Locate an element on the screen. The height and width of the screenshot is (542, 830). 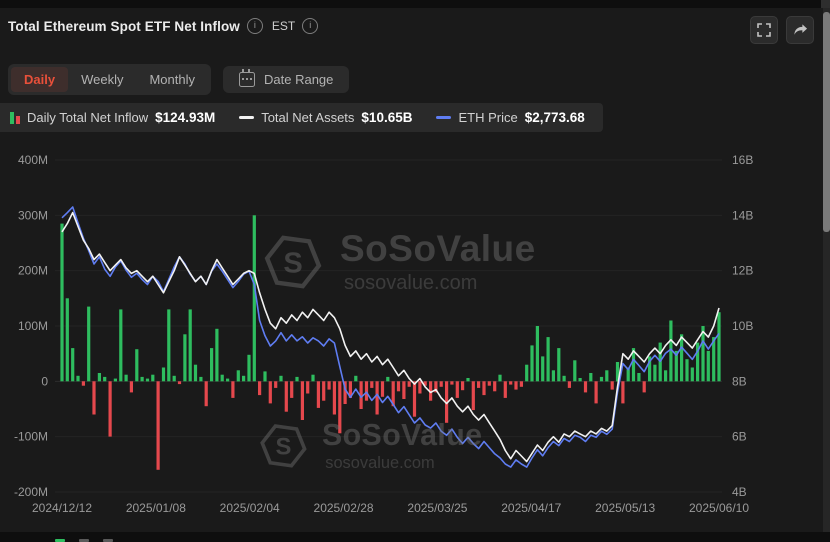
tab-daily: Daily is located at coordinates (40, 79).